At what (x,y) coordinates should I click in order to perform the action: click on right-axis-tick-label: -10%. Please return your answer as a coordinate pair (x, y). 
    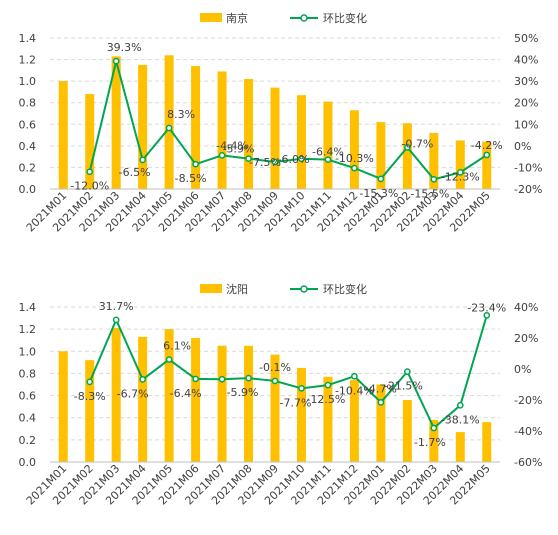
    Looking at the image, I should click on (528, 167).